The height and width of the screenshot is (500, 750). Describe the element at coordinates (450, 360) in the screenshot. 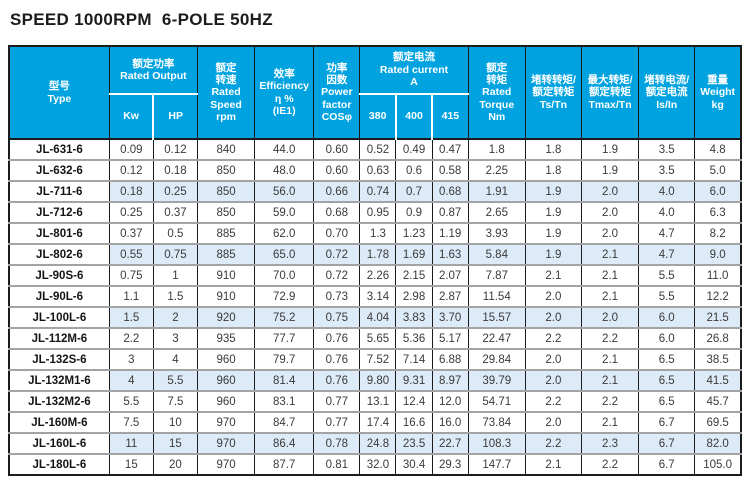

I see `cell-value: 6.88` at that location.